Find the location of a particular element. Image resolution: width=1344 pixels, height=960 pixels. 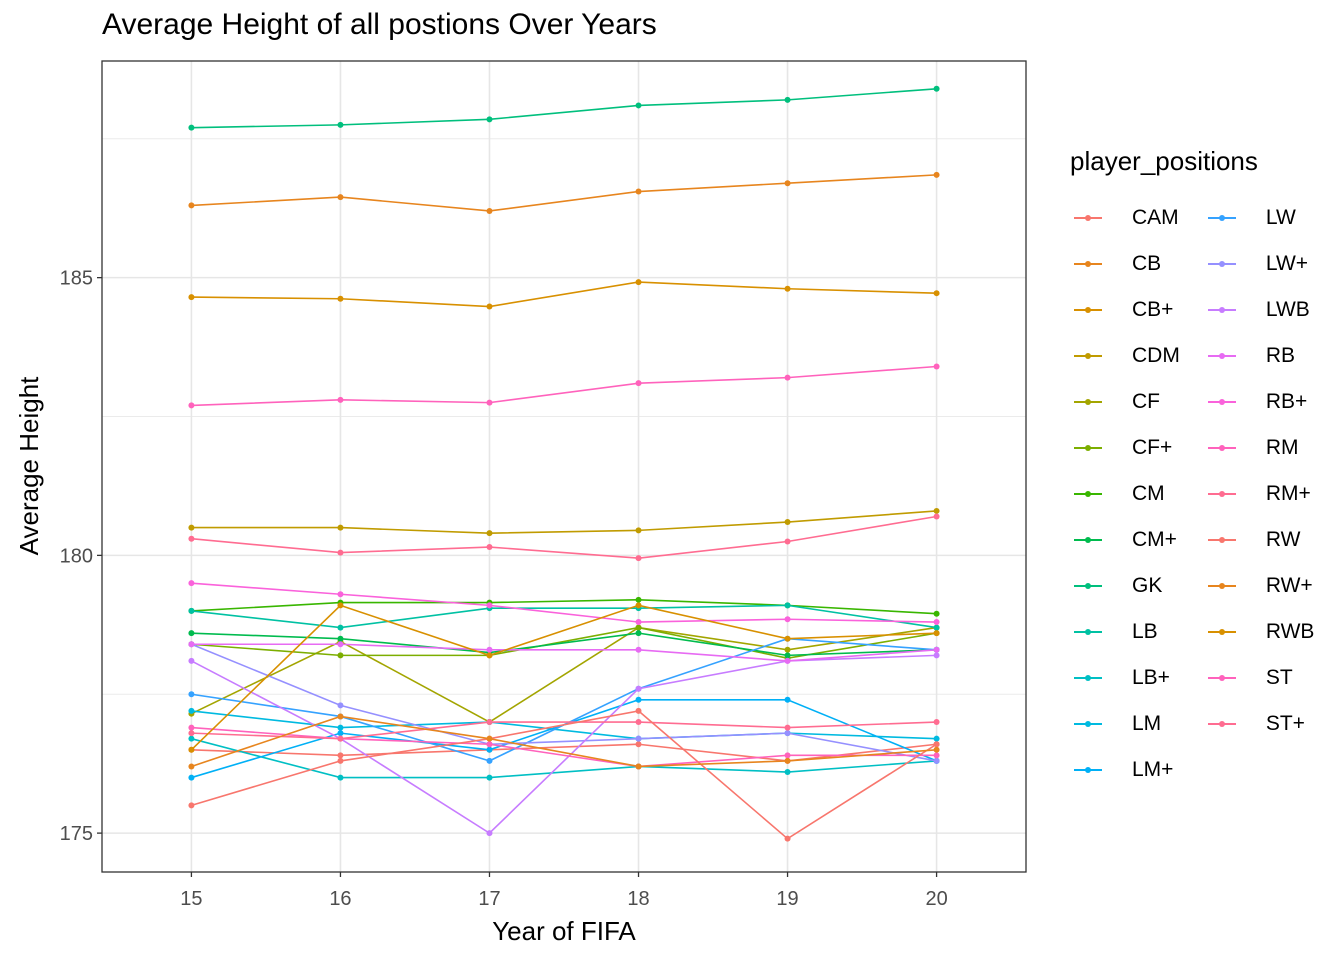

legend-label: LM is located at coordinates (1147, 723).